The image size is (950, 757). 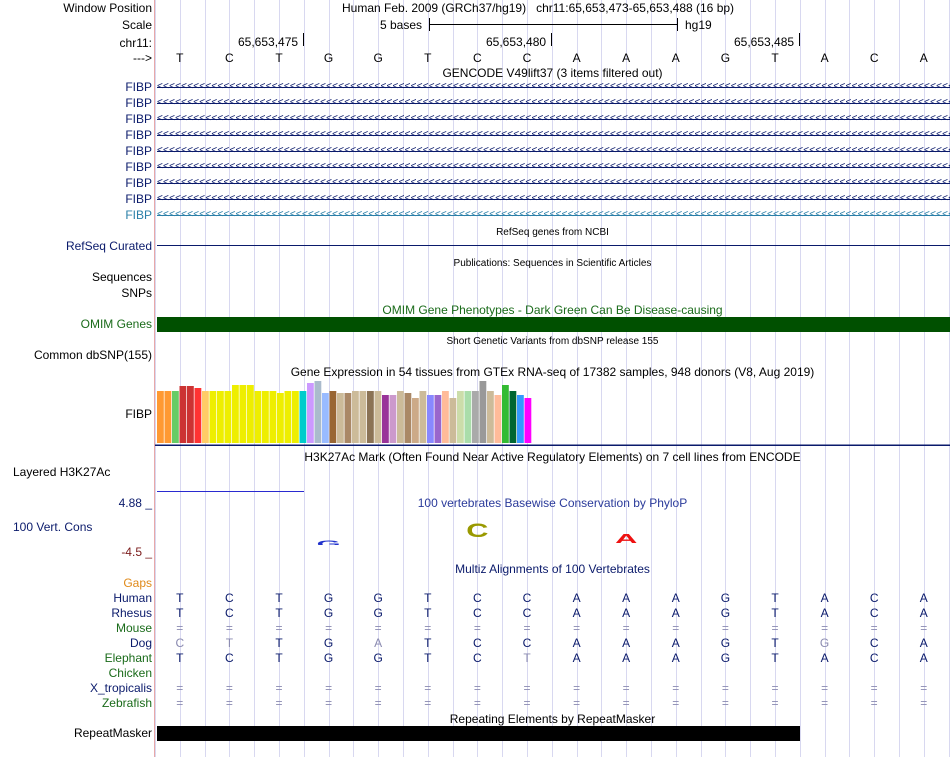 I want to click on refseq-curated-label: RefSeq Curated, so click(x=108, y=246).